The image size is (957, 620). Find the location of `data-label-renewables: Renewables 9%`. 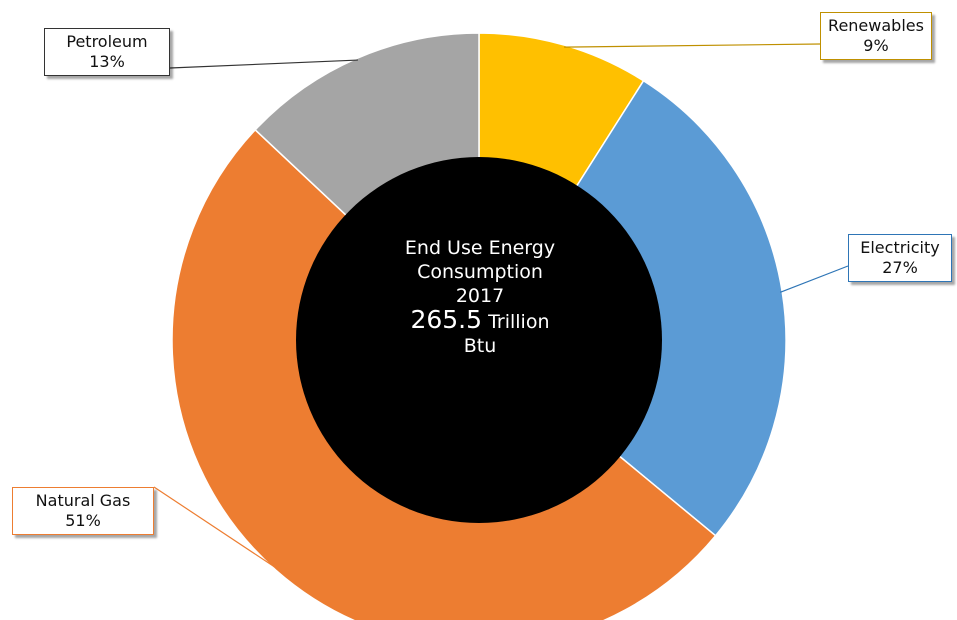

data-label-renewables: Renewables 9% is located at coordinates (876, 36).